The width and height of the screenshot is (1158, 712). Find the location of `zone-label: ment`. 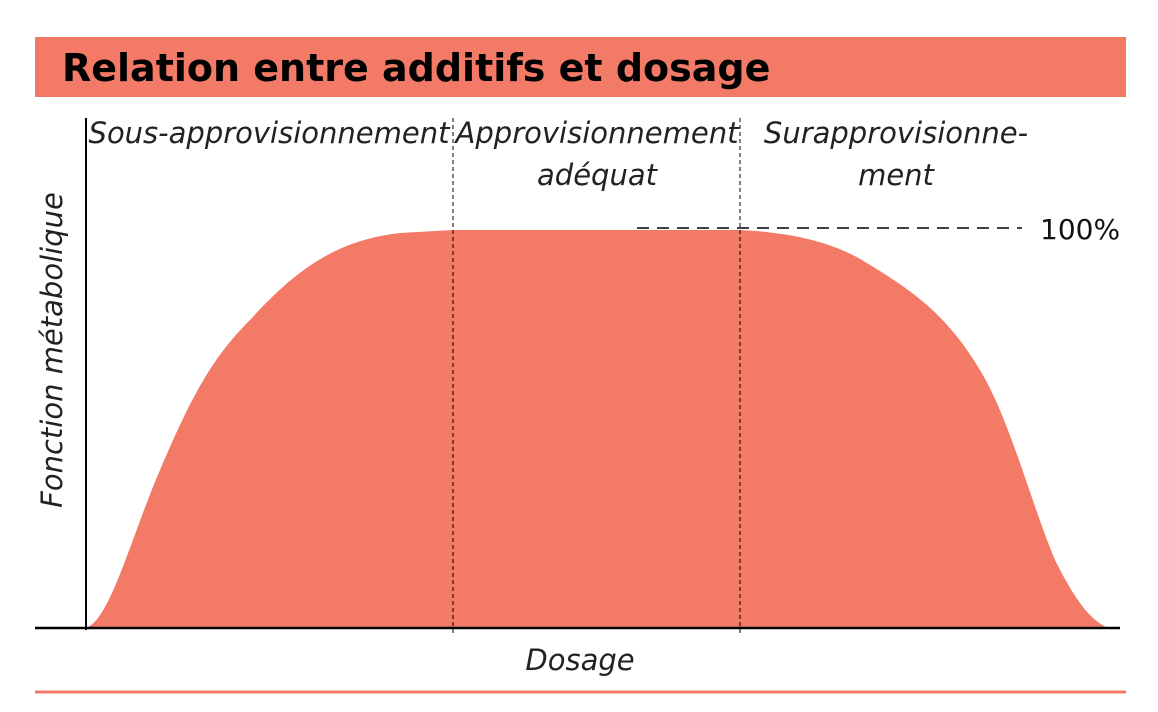

zone-label: ment is located at coordinates (896, 175).